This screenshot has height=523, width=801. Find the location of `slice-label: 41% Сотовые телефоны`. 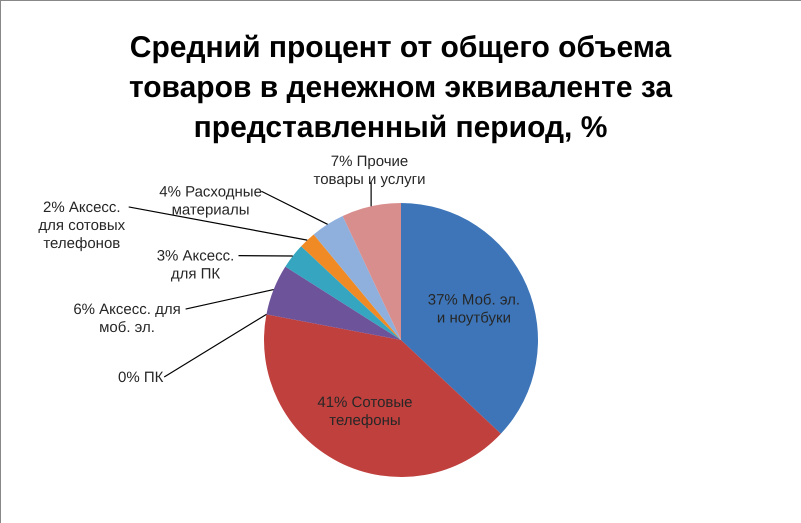

slice-label: 41% Сотовые телефоны is located at coordinates (365, 411).